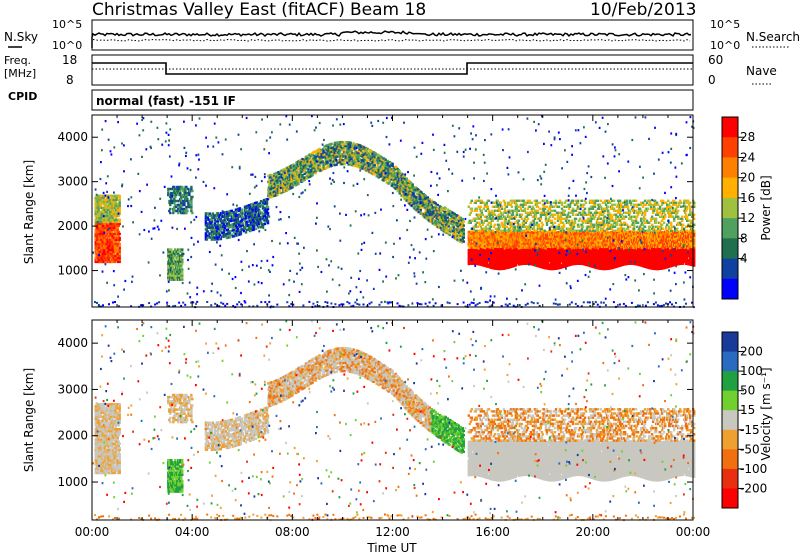 The image size is (800, 554). I want to click on cpid-panel: CPID normal (fast) -151 IF, so click(351, 100).